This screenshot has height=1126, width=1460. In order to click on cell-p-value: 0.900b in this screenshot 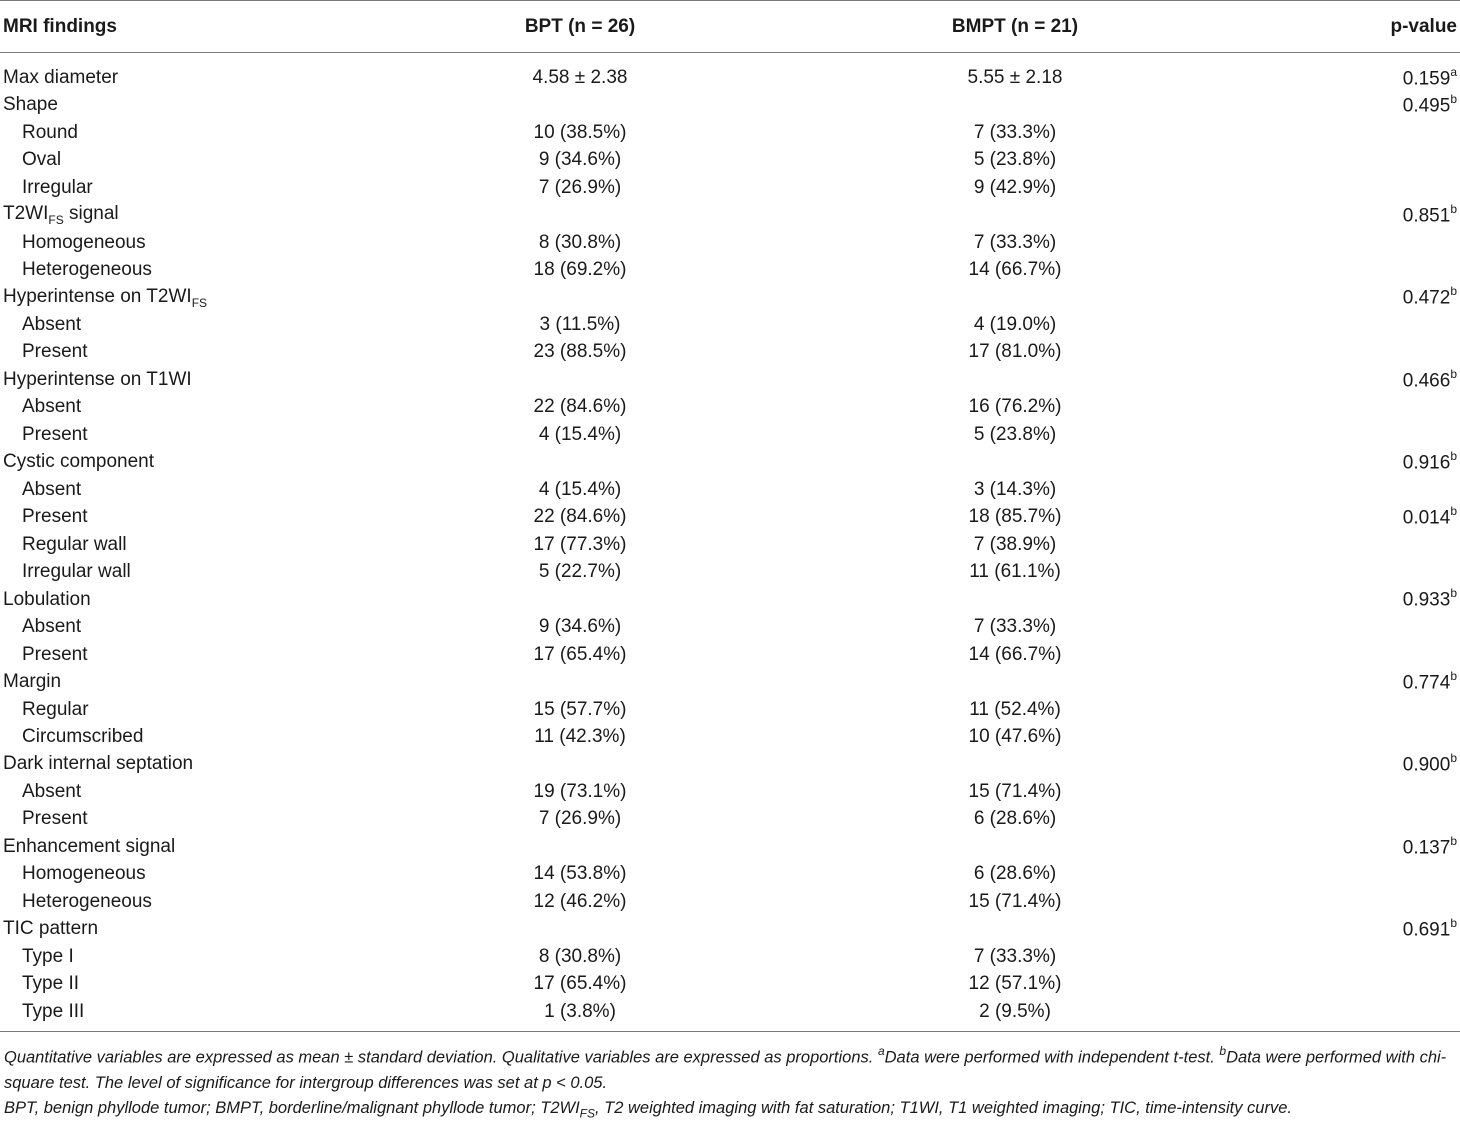, I will do `click(1429, 763)`.